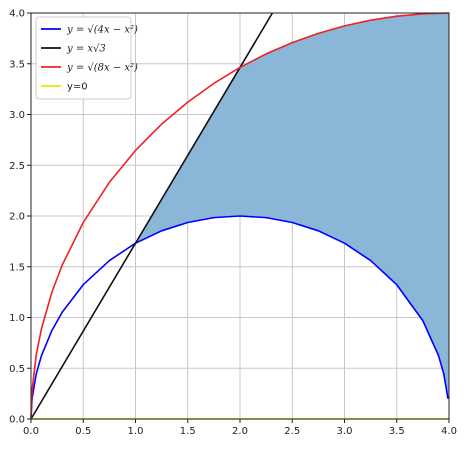  I want to click on x-tick-label-1: 0.5, so click(83, 431).